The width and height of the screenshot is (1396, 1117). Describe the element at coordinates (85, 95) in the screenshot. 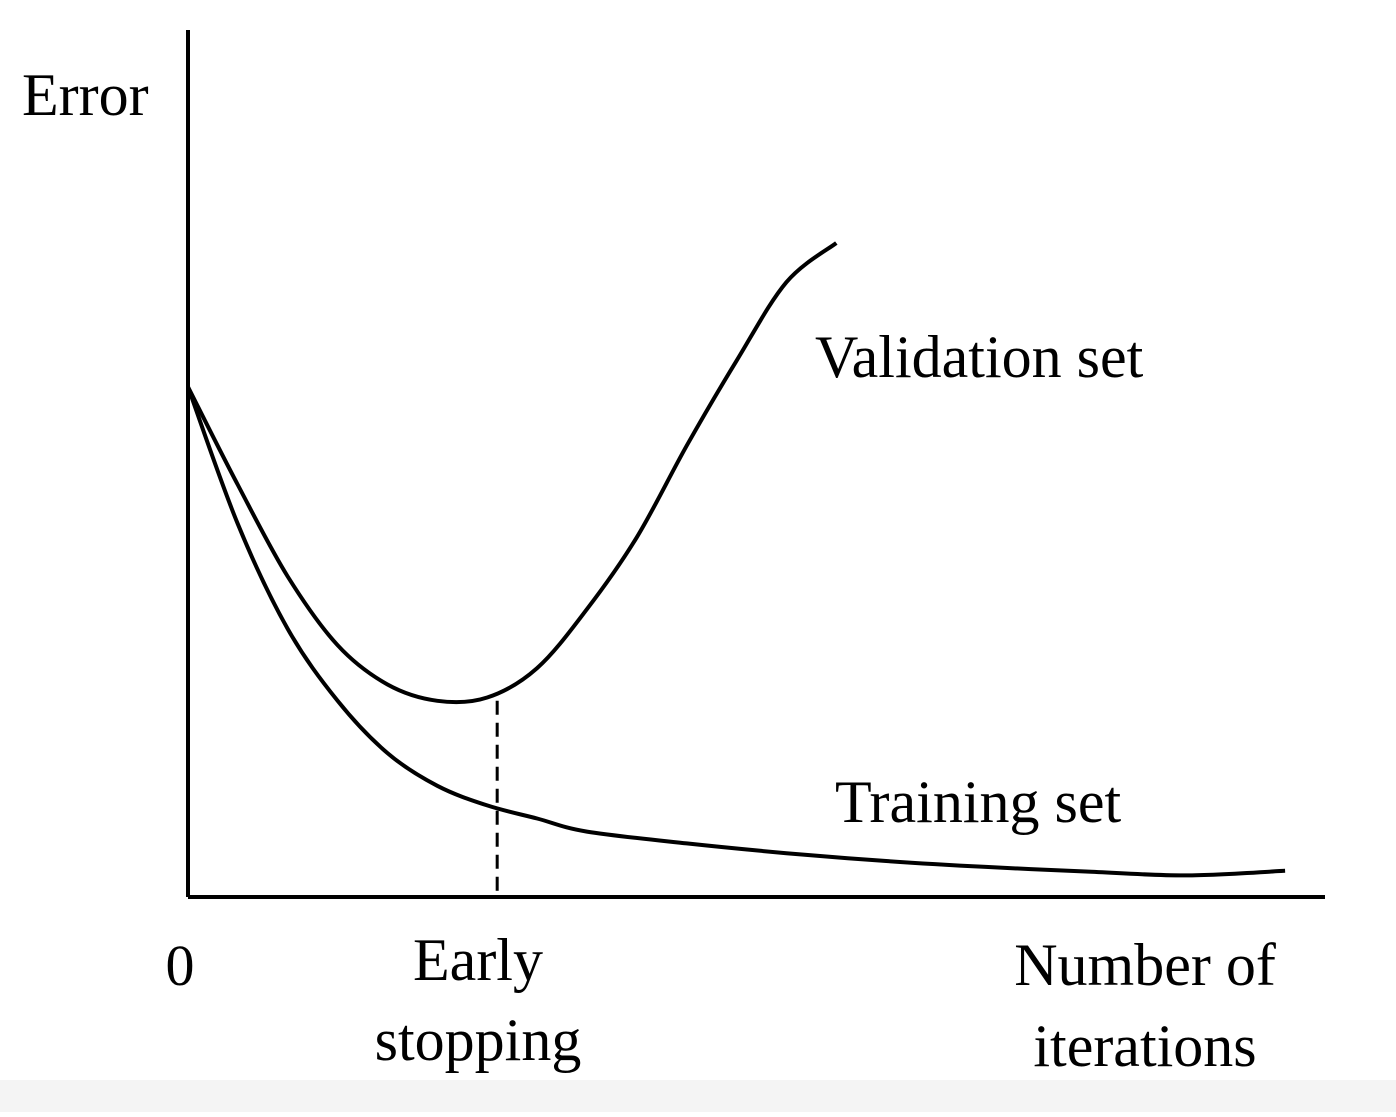

I see `y-axis-label: Error` at that location.